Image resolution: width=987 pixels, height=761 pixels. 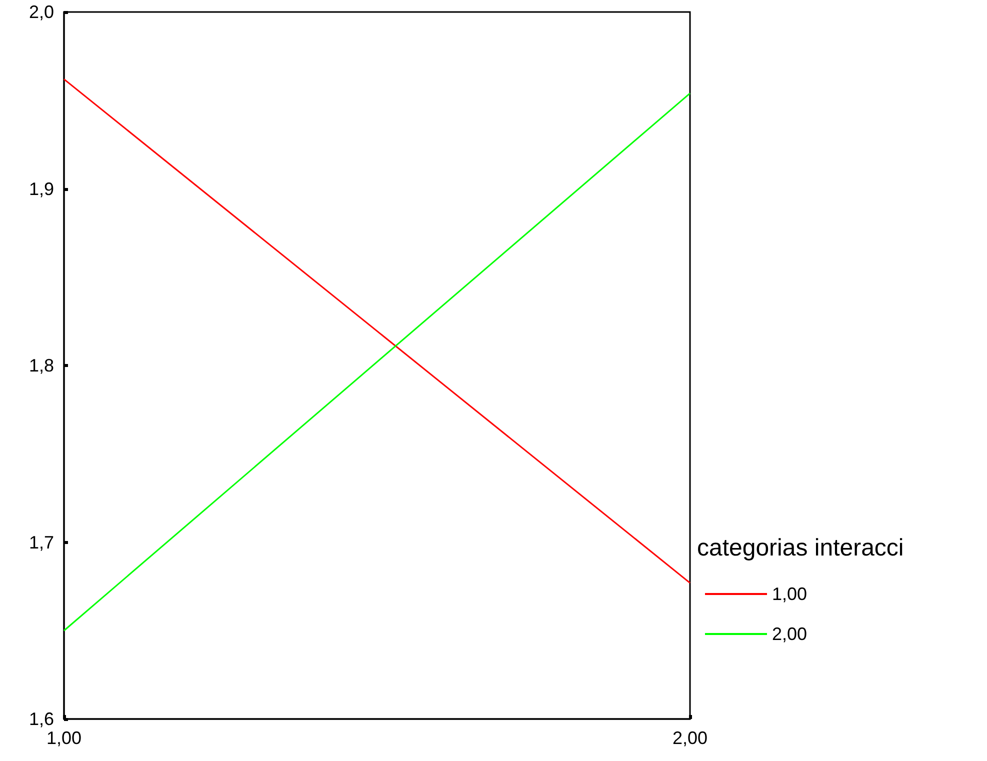 I want to click on y-tick-label: 1,9, so click(x=41, y=188).